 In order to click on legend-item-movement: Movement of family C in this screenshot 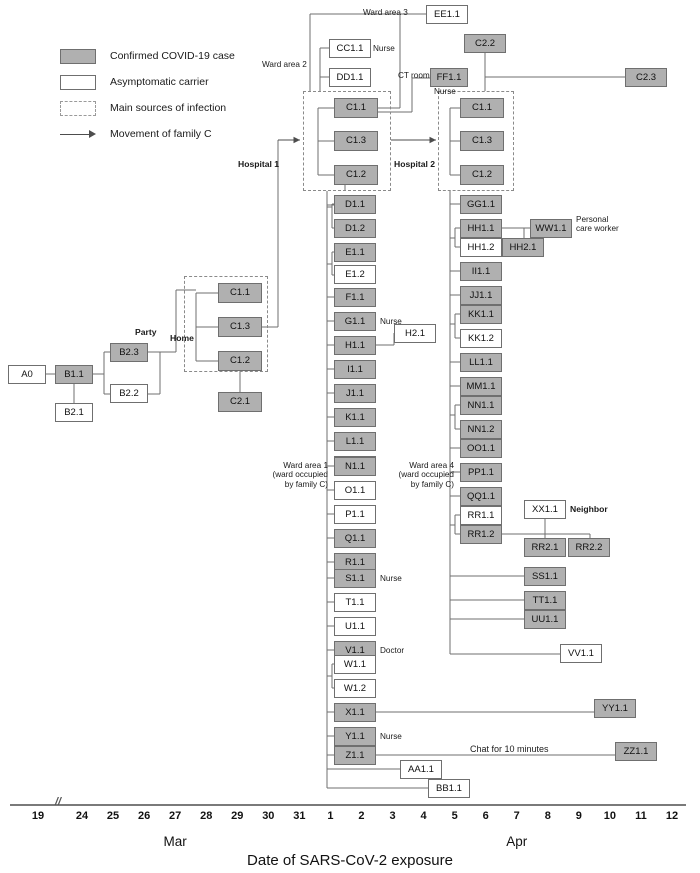, I will do `click(147, 134)`.